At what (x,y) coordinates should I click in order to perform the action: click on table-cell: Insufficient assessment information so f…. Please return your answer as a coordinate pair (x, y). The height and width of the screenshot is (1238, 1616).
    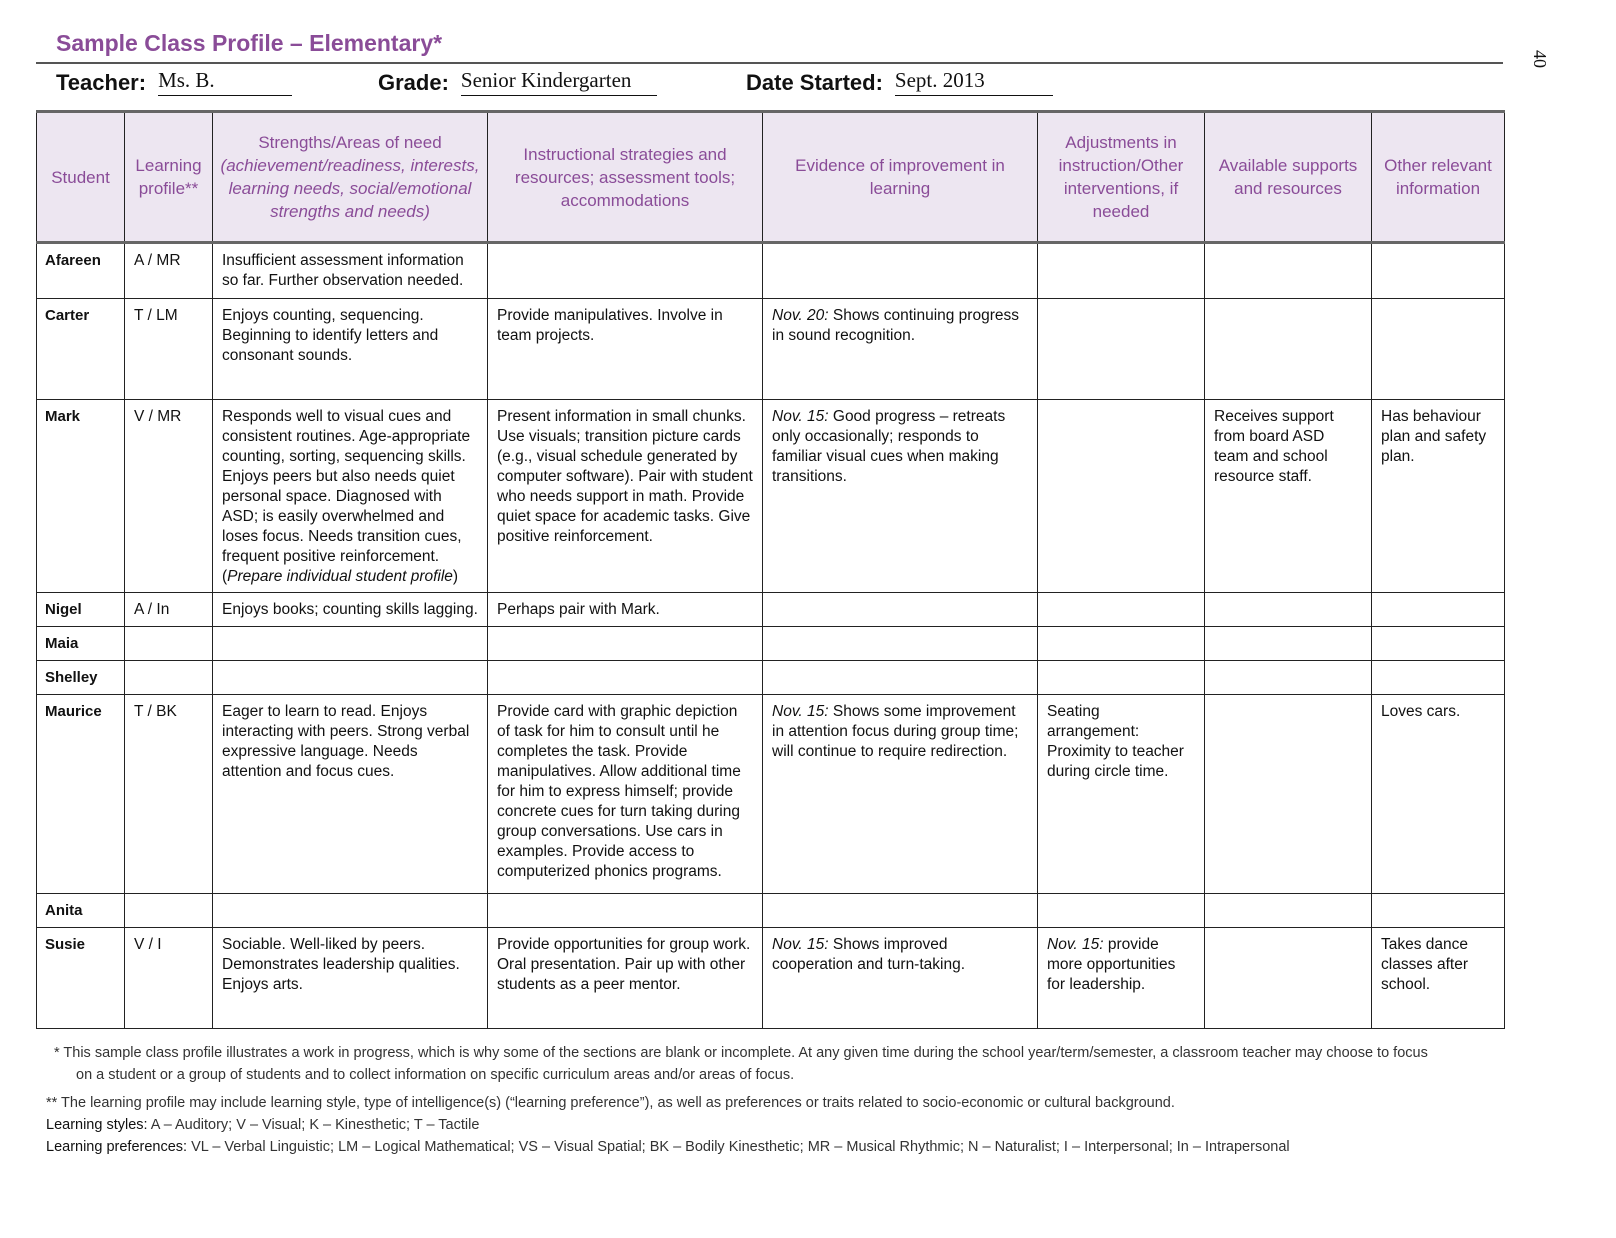
    Looking at the image, I should click on (350, 270).